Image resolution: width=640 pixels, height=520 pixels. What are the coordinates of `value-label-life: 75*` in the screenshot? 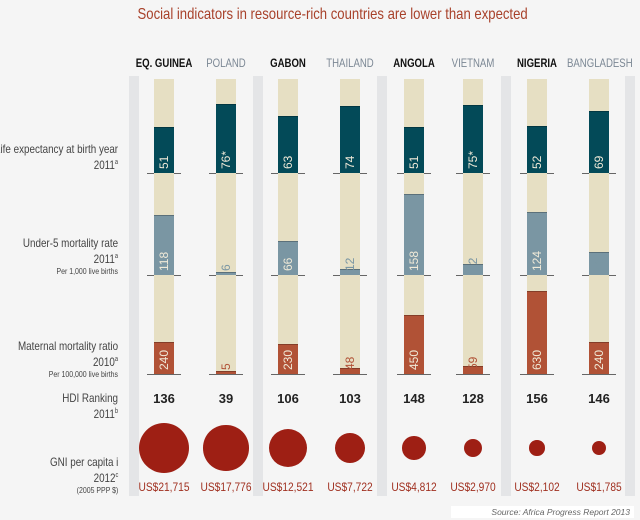 It's located at (473, 159).